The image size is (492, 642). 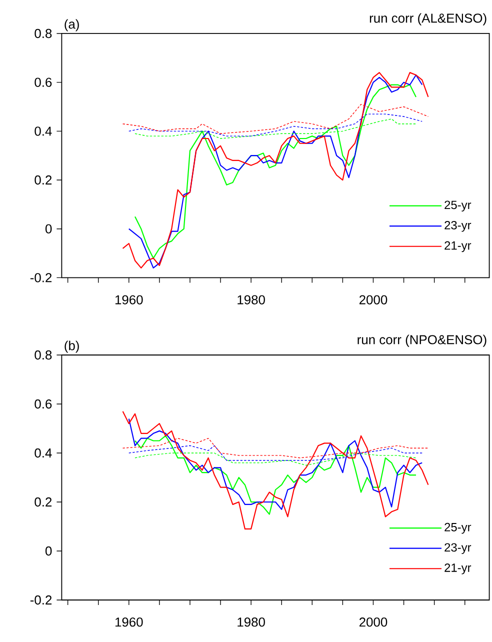 I want to click on line-series, so click(x=275, y=475).